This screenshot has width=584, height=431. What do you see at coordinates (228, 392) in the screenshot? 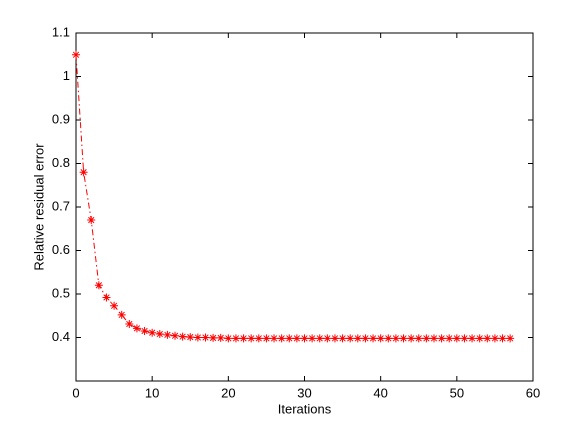
I see `x-tick-label: 20` at bounding box center [228, 392].